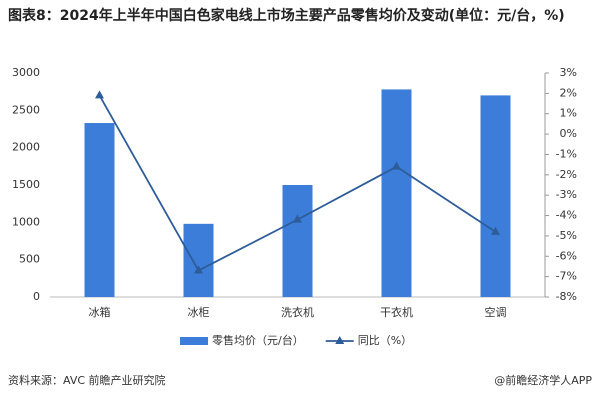 The height and width of the screenshot is (400, 599). What do you see at coordinates (26, 72) in the screenshot?
I see `y-tick-label: 3000` at bounding box center [26, 72].